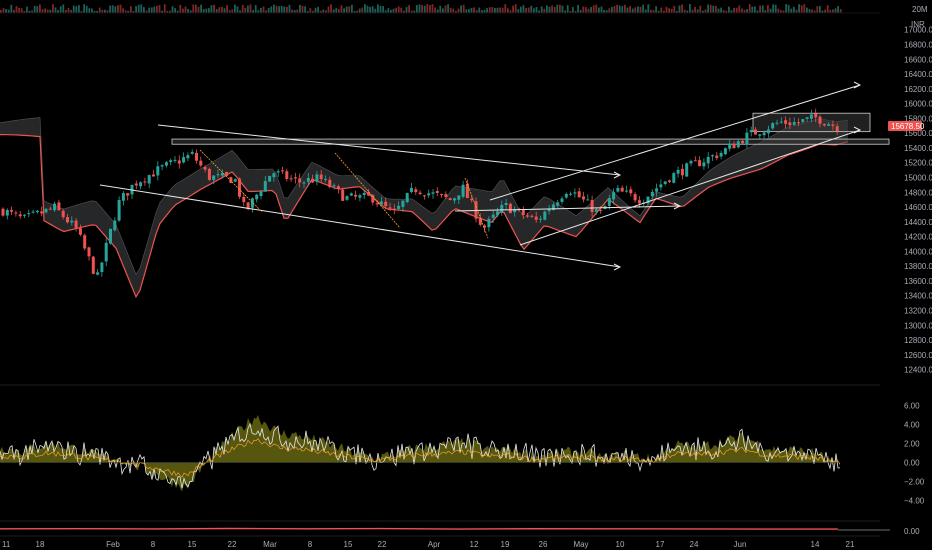 Image resolution: width=932 pixels, height=550 pixels. What do you see at coordinates (420, 453) in the screenshot?
I see `oscillator-pane` at bounding box center [420, 453].